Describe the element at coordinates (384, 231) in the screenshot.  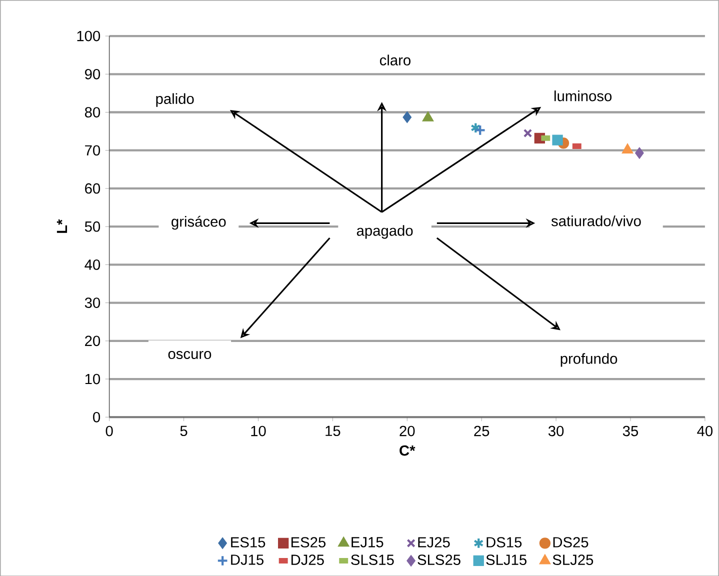
I see `annotation: apagado` at that location.